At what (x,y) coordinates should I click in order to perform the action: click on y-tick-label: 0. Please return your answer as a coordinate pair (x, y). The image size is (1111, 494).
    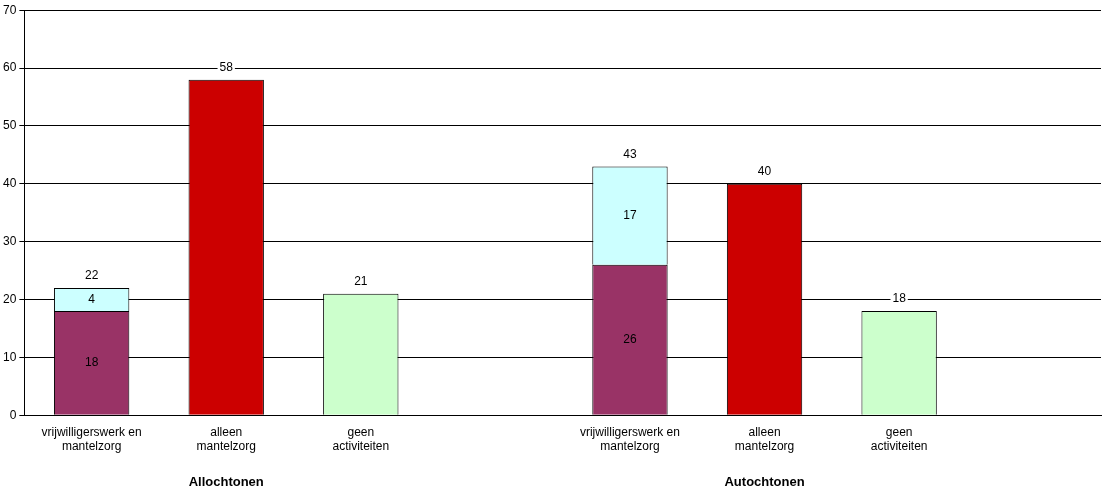
    Looking at the image, I should click on (13, 414).